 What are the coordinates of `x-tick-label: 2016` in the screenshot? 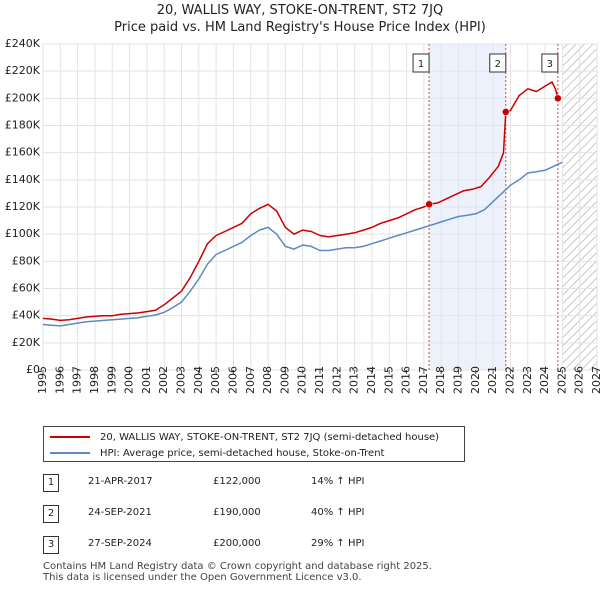 It's located at (406, 380).